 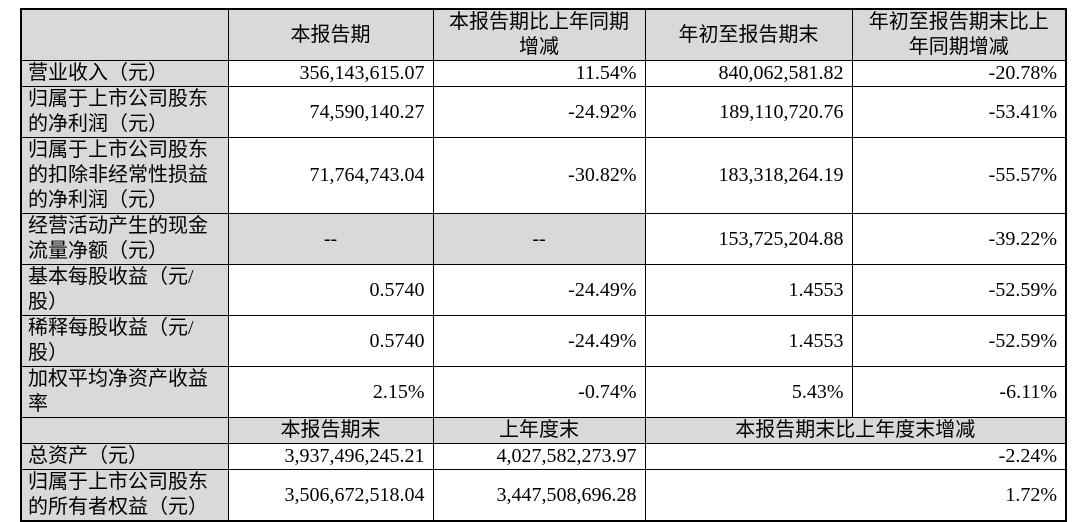 What do you see at coordinates (539, 495) in the screenshot?
I see `cell-prior-year-end: 3,447,508,696.28` at bounding box center [539, 495].